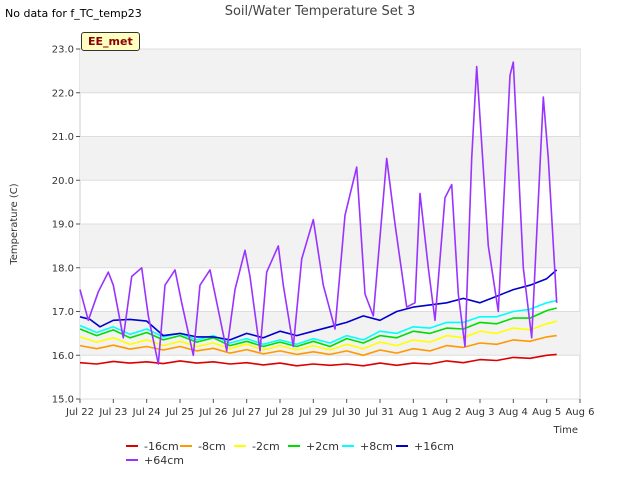 The height and width of the screenshot is (480, 640). I want to click on legend-label: +8cm, so click(376, 446).